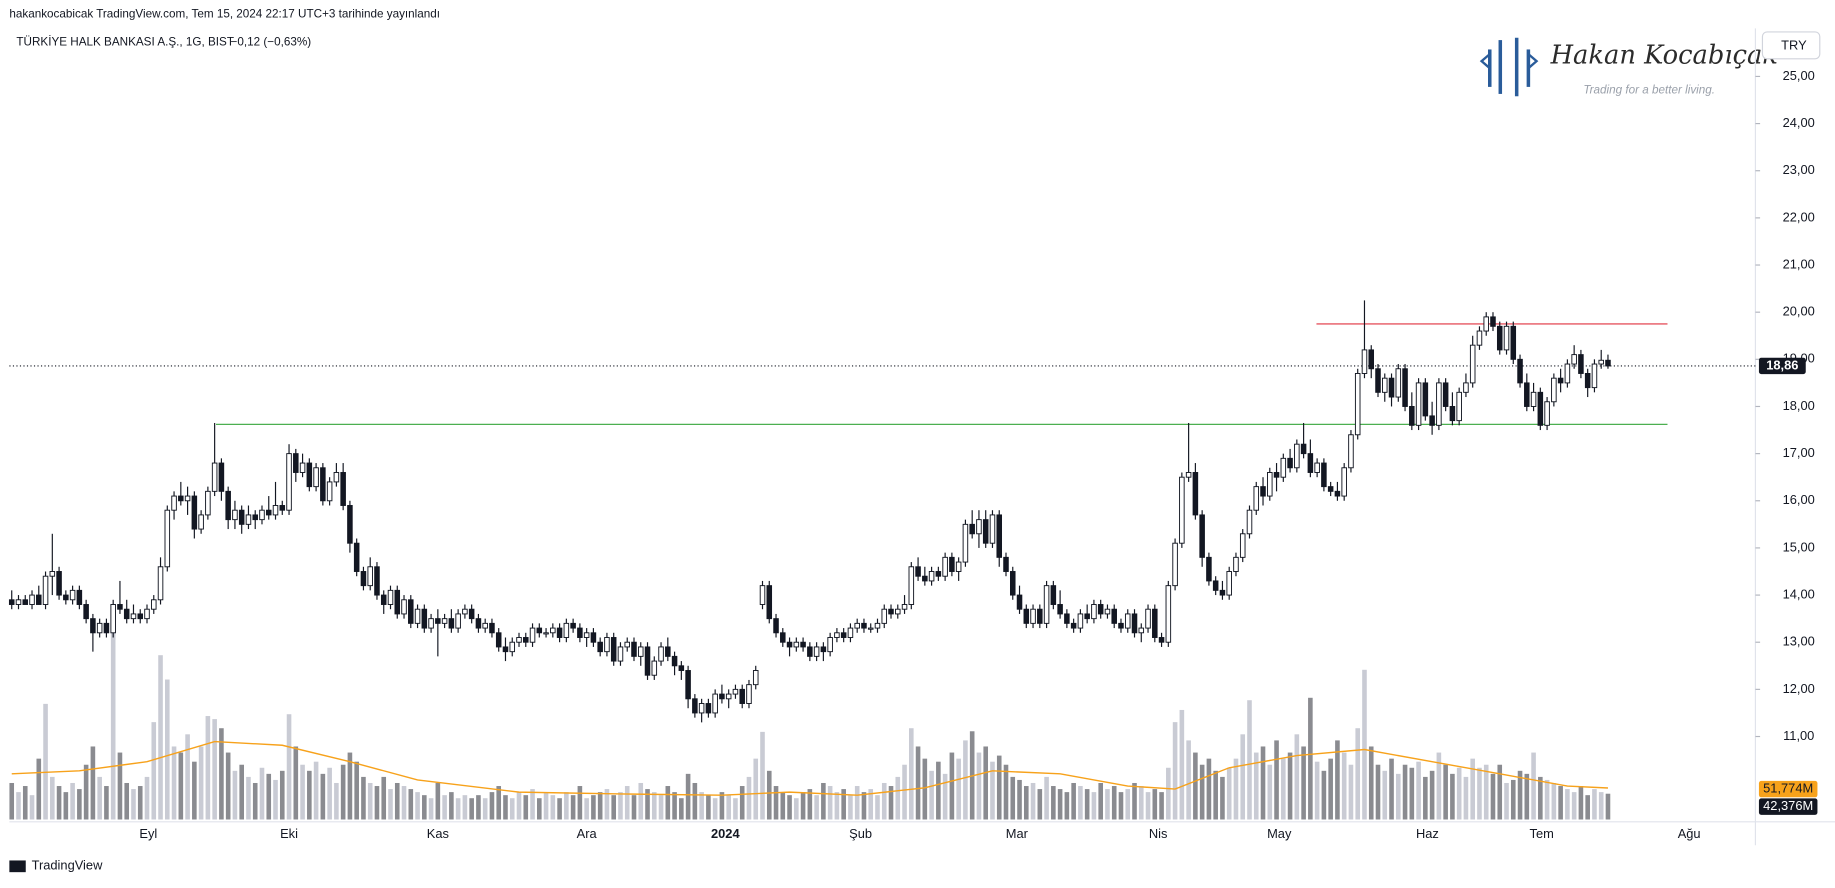  Describe the element at coordinates (148, 833) in the screenshot. I see `x-tick-label: Eyl` at that location.